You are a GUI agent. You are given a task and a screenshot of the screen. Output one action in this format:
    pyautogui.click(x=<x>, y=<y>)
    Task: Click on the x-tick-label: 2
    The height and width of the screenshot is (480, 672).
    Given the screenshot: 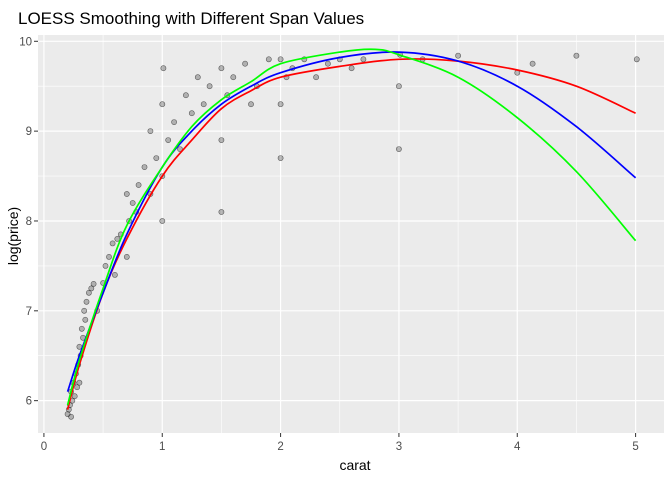 What is the action you would take?
    pyautogui.click(x=280, y=447)
    